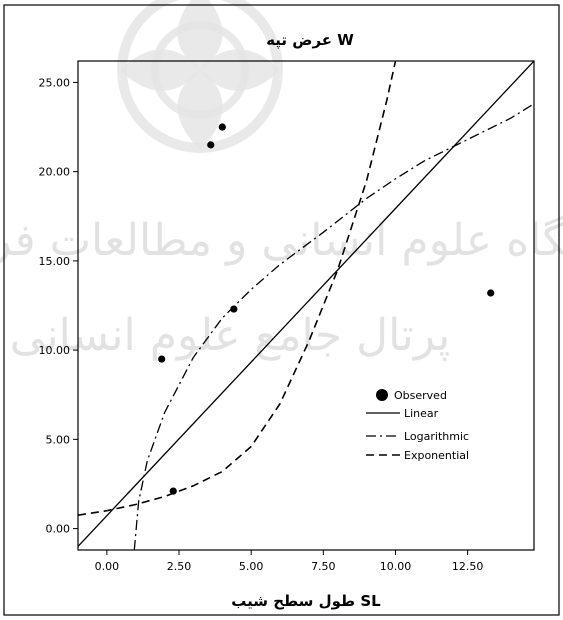 Image resolution: width=563 pixels, height=620 pixels. Describe the element at coordinates (55, 172) in the screenshot. I see `y-tick-label: 20.00` at that location.